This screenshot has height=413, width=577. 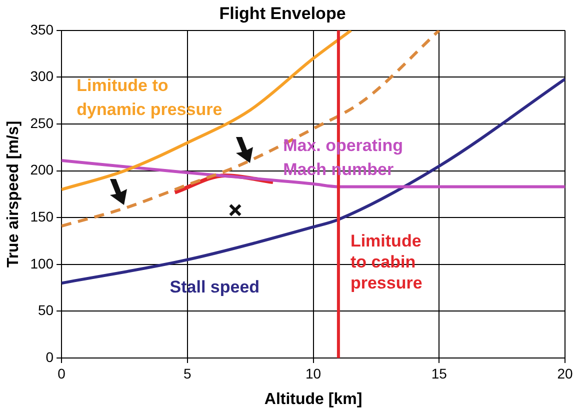 I want to click on y-tick-label: 250, so click(x=42, y=122).